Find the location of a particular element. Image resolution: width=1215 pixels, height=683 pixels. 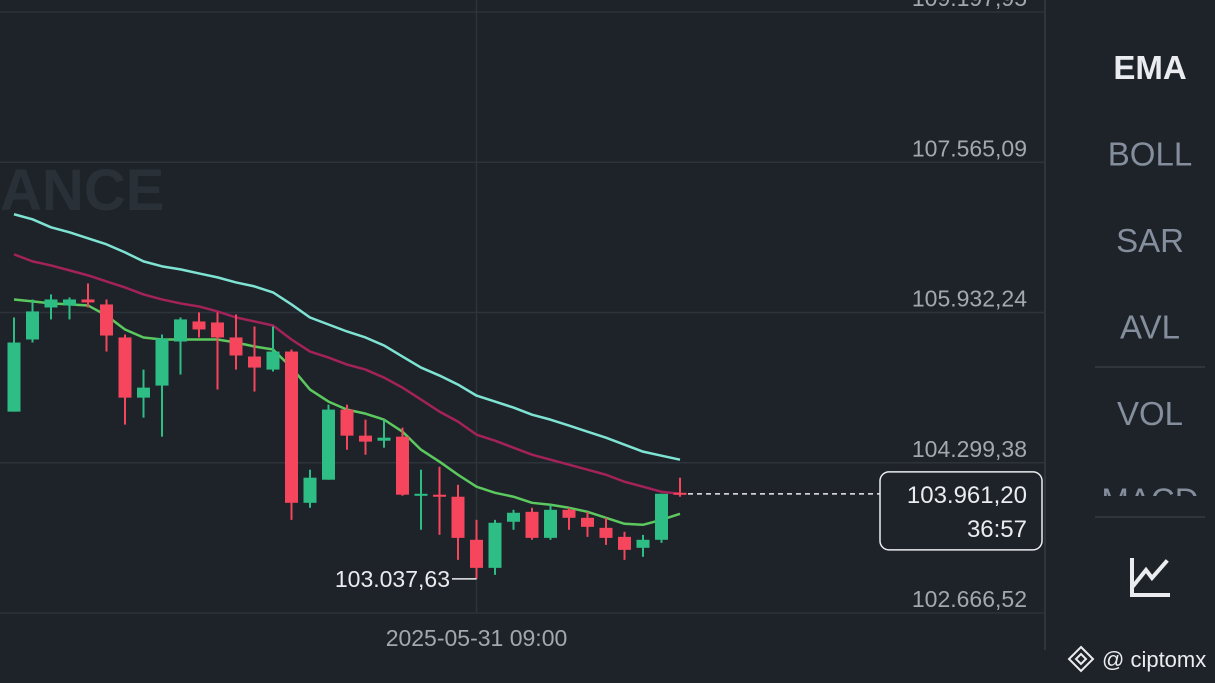

y-tick-label: 109.197,95 is located at coordinates (969, 5).